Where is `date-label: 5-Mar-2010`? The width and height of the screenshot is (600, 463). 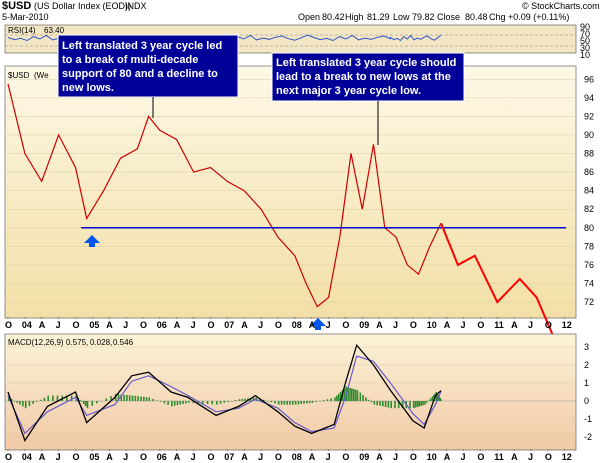 date-label: 5-Mar-2010 is located at coordinates (25, 17).